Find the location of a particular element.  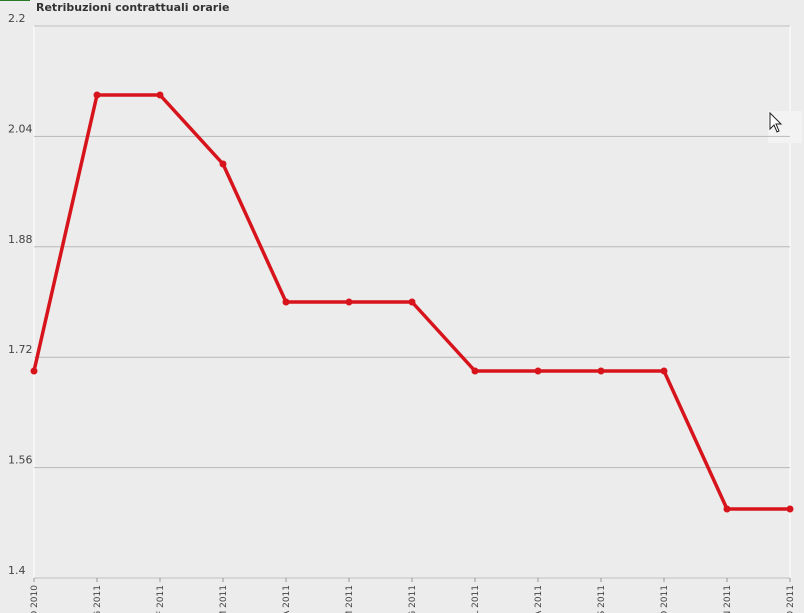

x-tick-label: S 2011 is located at coordinates (602, 599).